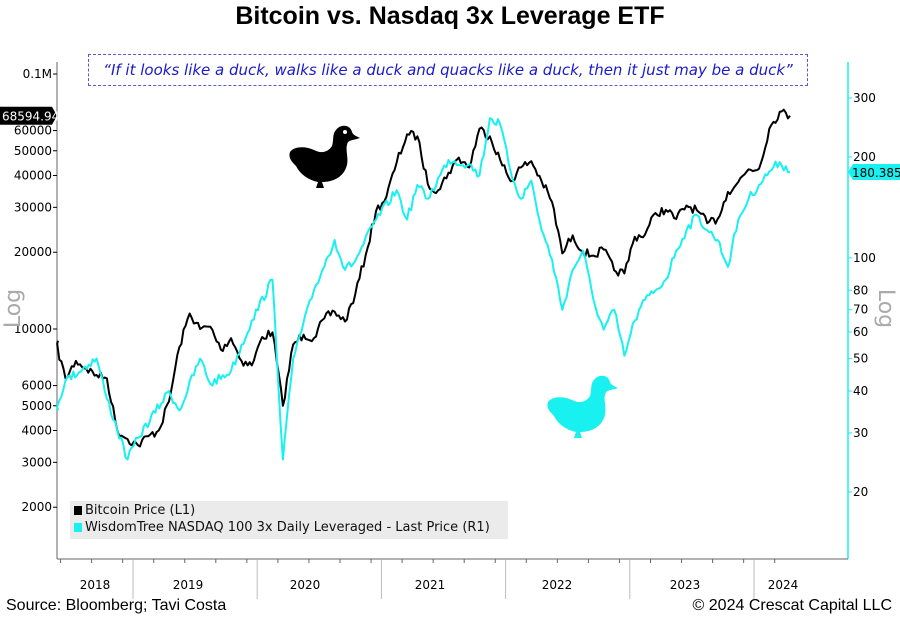  Describe the element at coordinates (557, 585) in the screenshot. I see `x-tick-label: 2022` at that location.